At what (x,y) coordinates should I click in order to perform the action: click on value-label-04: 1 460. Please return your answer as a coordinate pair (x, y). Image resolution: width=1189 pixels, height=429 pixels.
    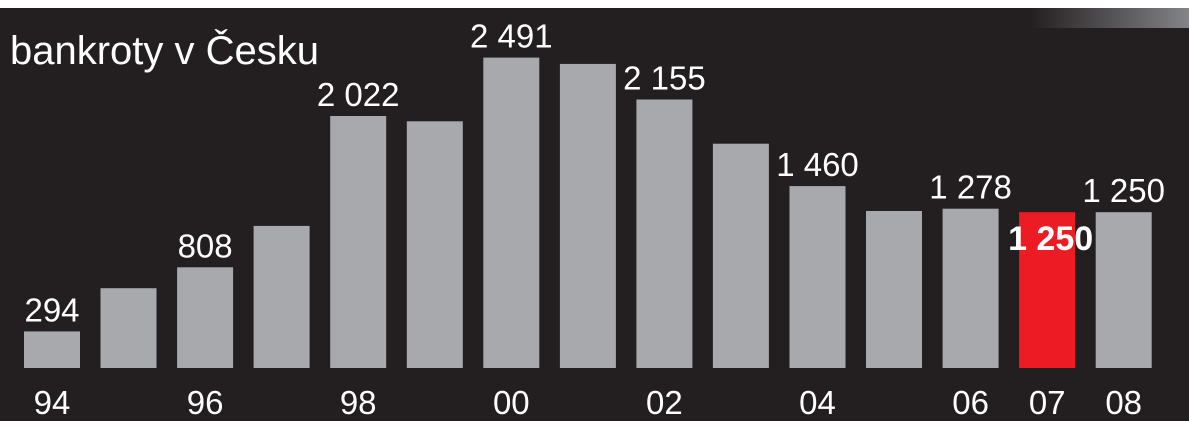
    Looking at the image, I should click on (817, 164).